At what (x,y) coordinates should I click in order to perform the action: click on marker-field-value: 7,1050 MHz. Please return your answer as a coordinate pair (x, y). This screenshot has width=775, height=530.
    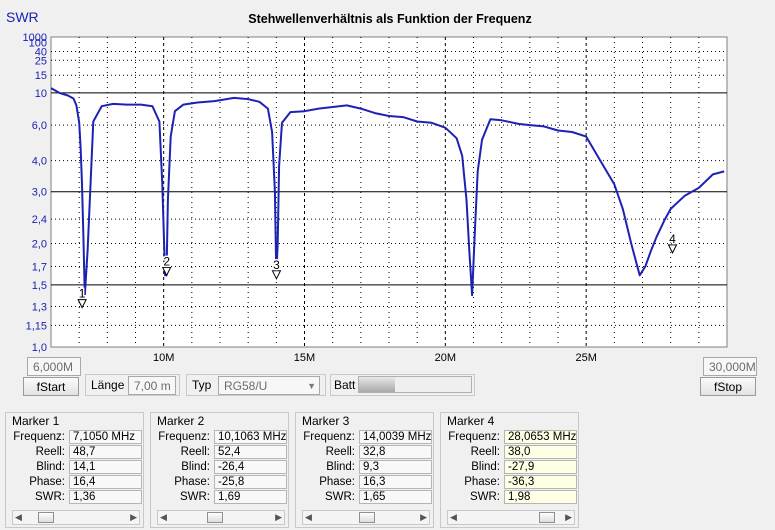
    Looking at the image, I should click on (105, 437).